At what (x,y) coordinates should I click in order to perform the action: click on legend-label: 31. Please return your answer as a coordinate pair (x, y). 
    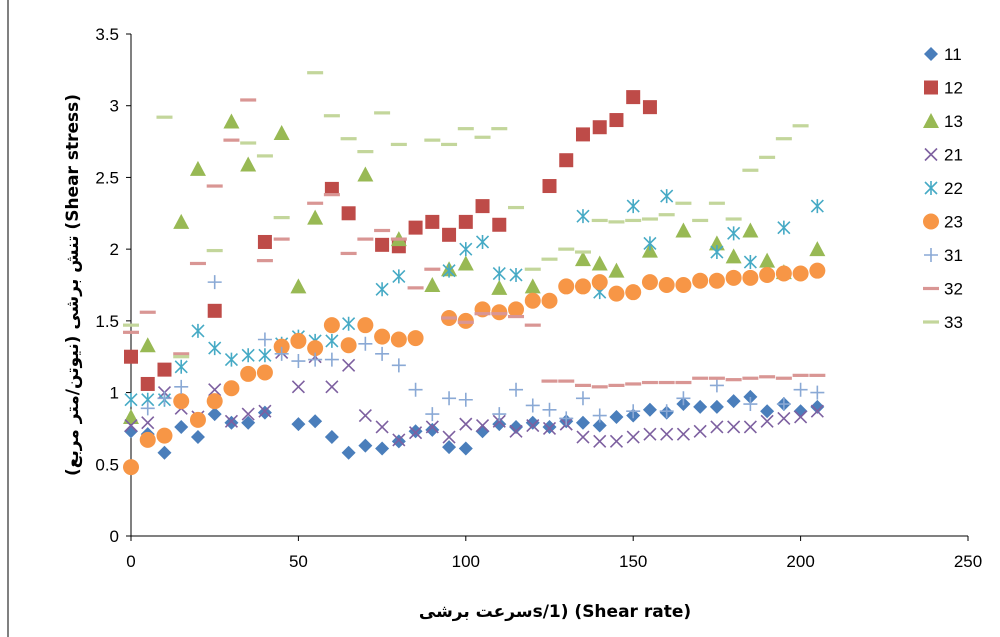
    Looking at the image, I should click on (953, 255).